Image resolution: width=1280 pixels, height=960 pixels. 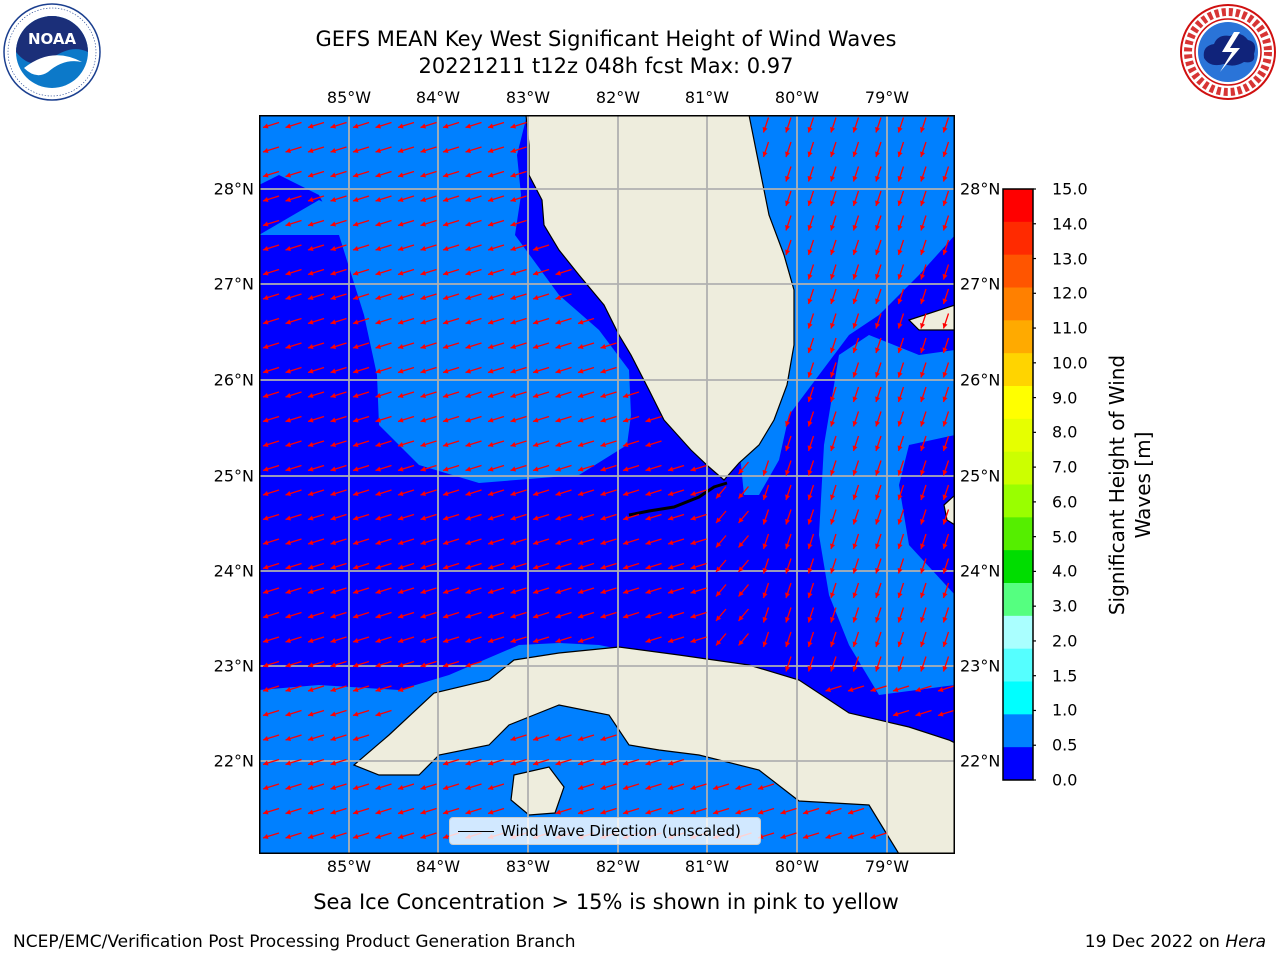 What do you see at coordinates (980, 380) in the screenshot?
I see `lat-tick-right: 26°N` at bounding box center [980, 380].